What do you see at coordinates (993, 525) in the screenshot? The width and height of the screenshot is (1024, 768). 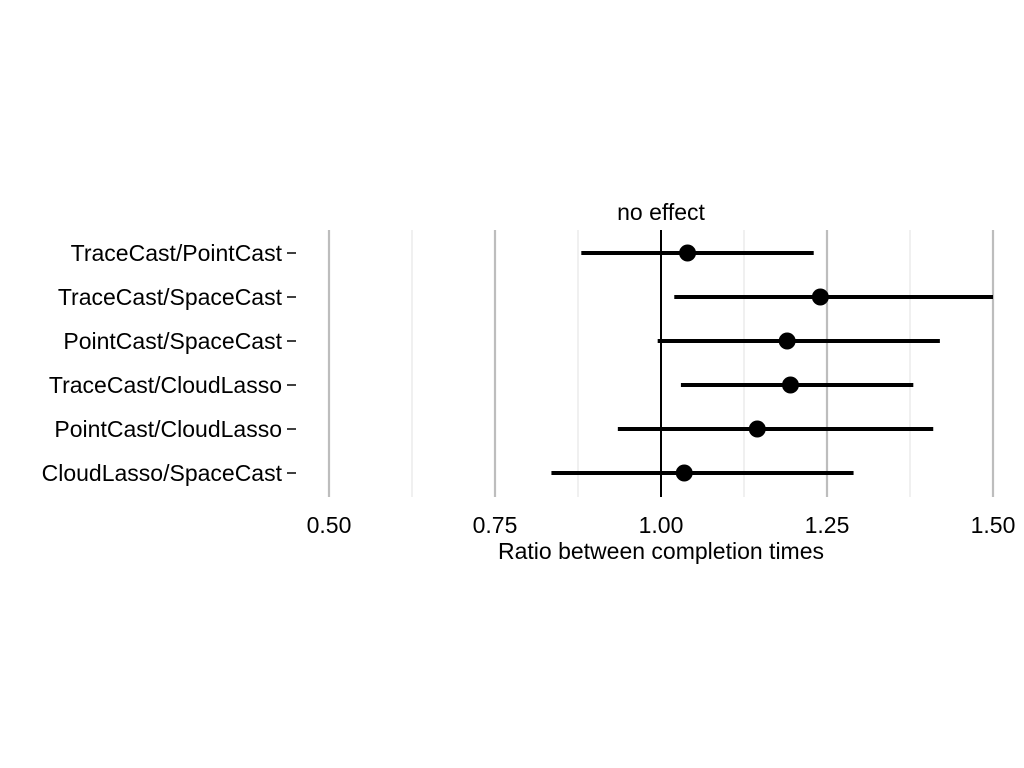 I see `x-tick-label: 1.50` at bounding box center [993, 525].